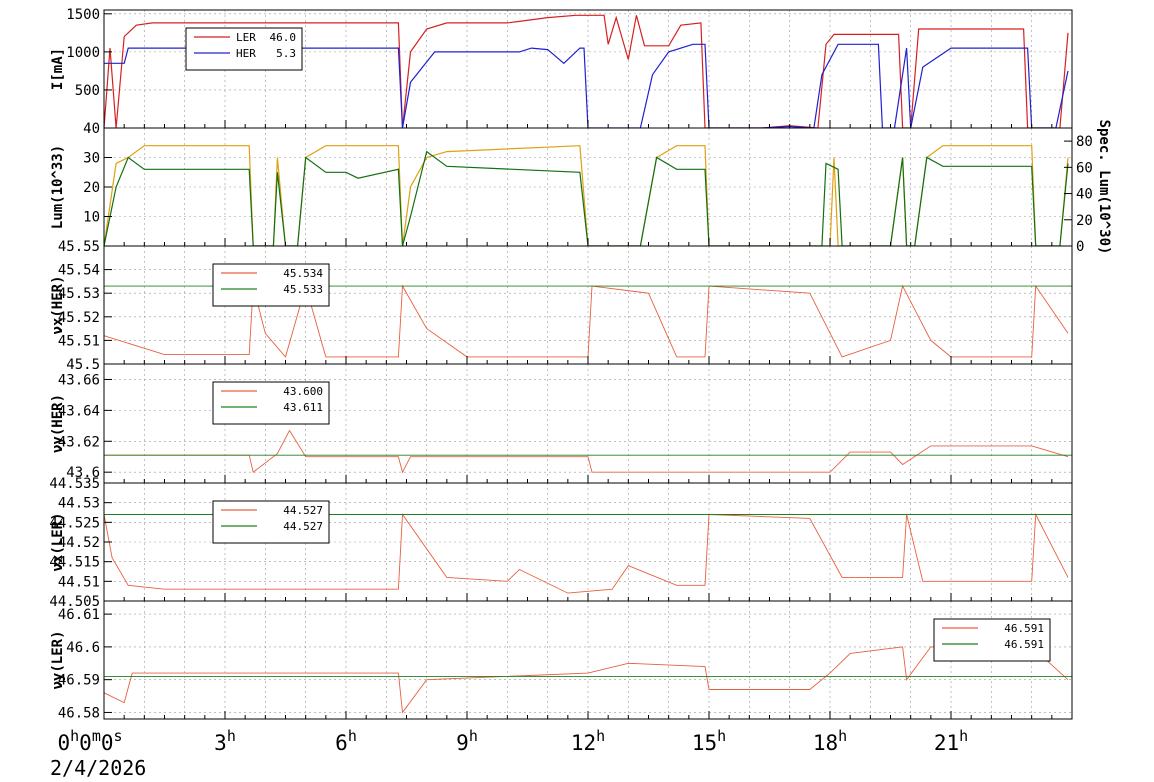  I want to click on y-tick-label: 45.5, so click(83, 365).